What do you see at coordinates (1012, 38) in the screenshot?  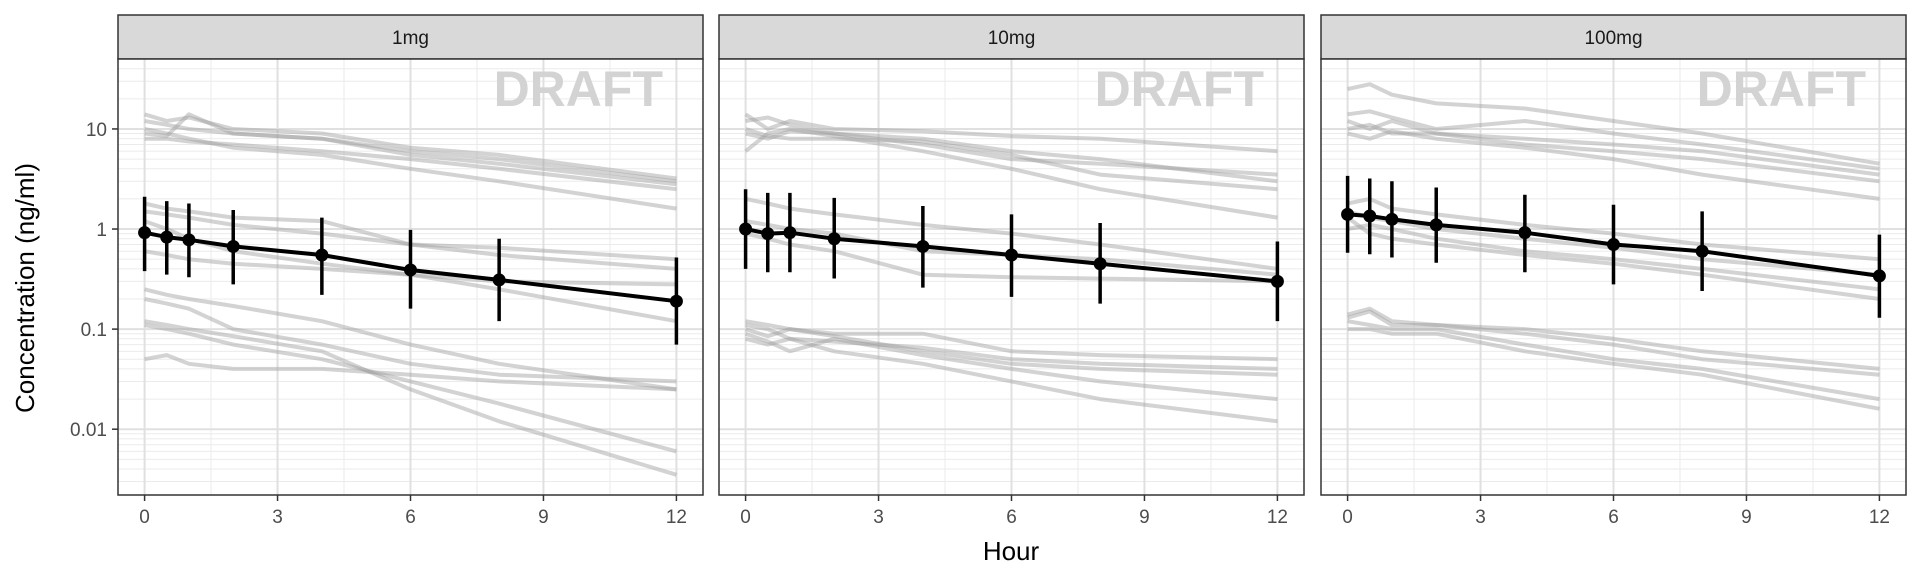 I see `facet-strip-label: 10mg` at bounding box center [1012, 38].